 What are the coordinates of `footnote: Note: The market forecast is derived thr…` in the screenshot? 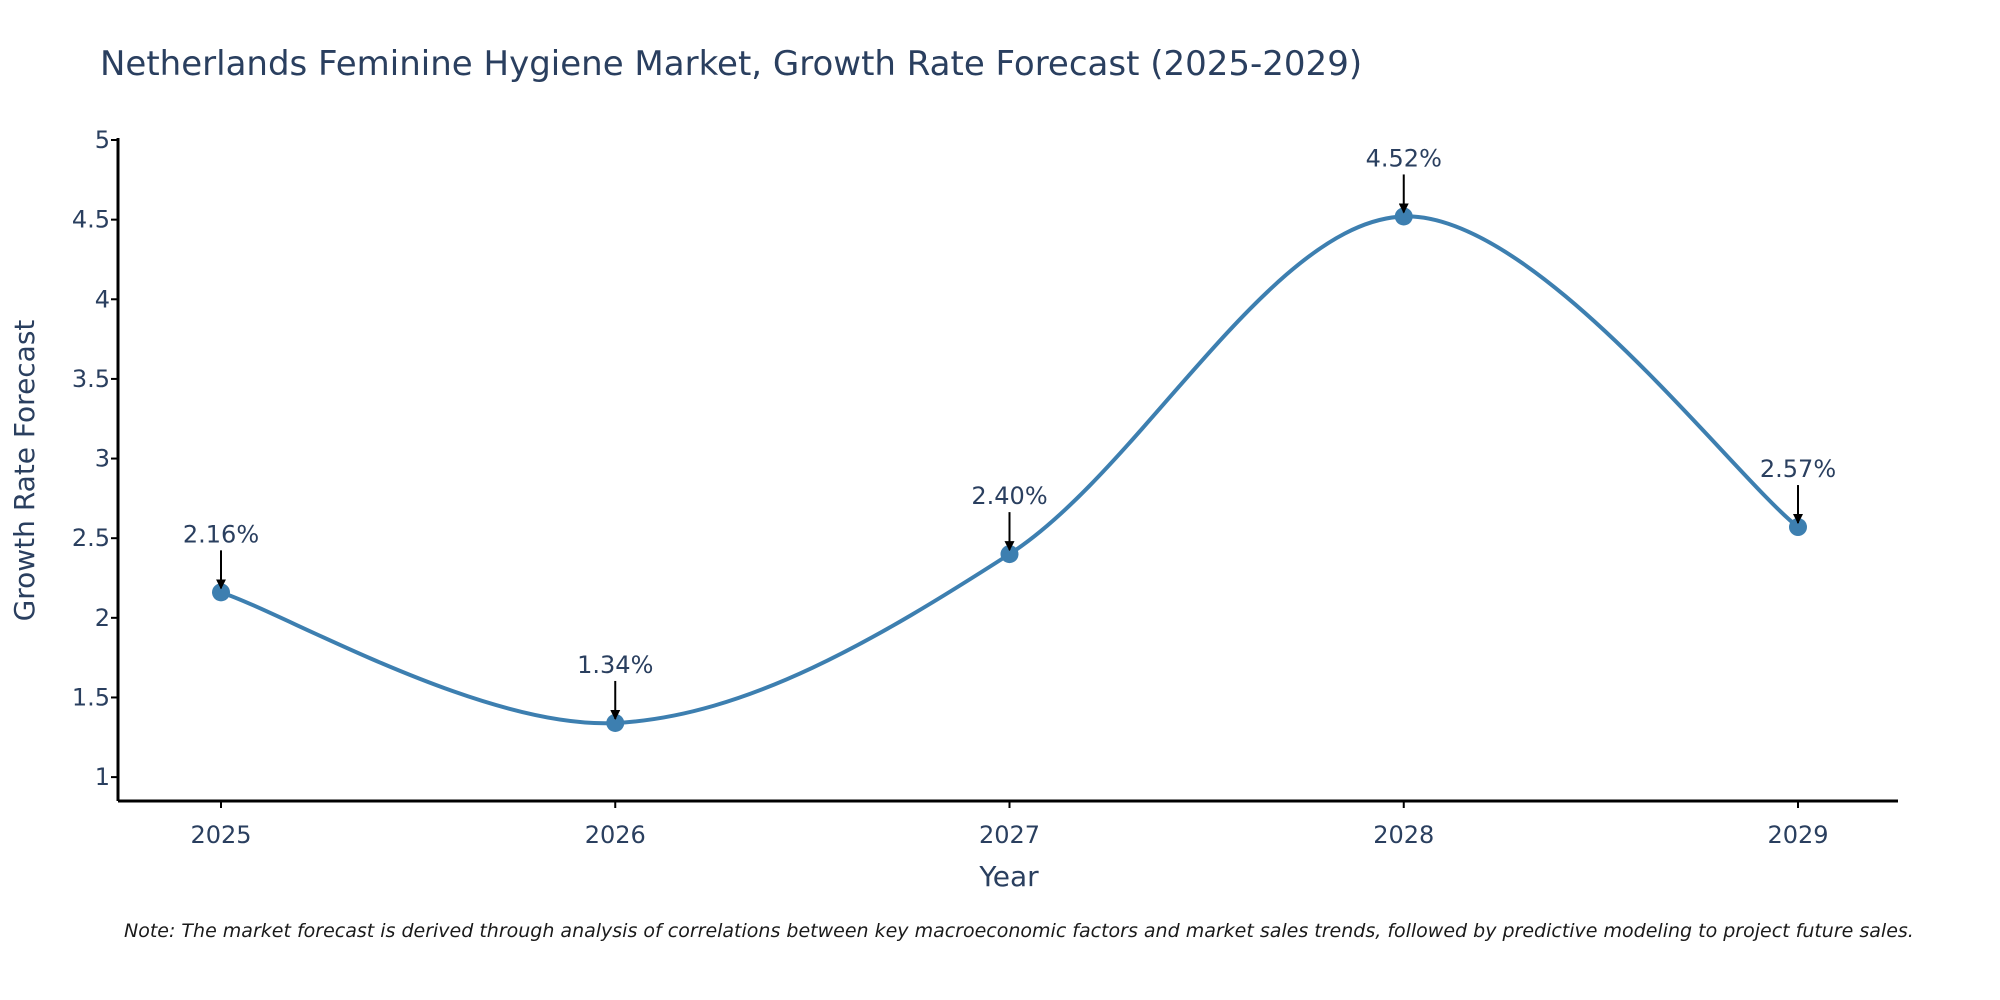 It's located at (1019, 931).